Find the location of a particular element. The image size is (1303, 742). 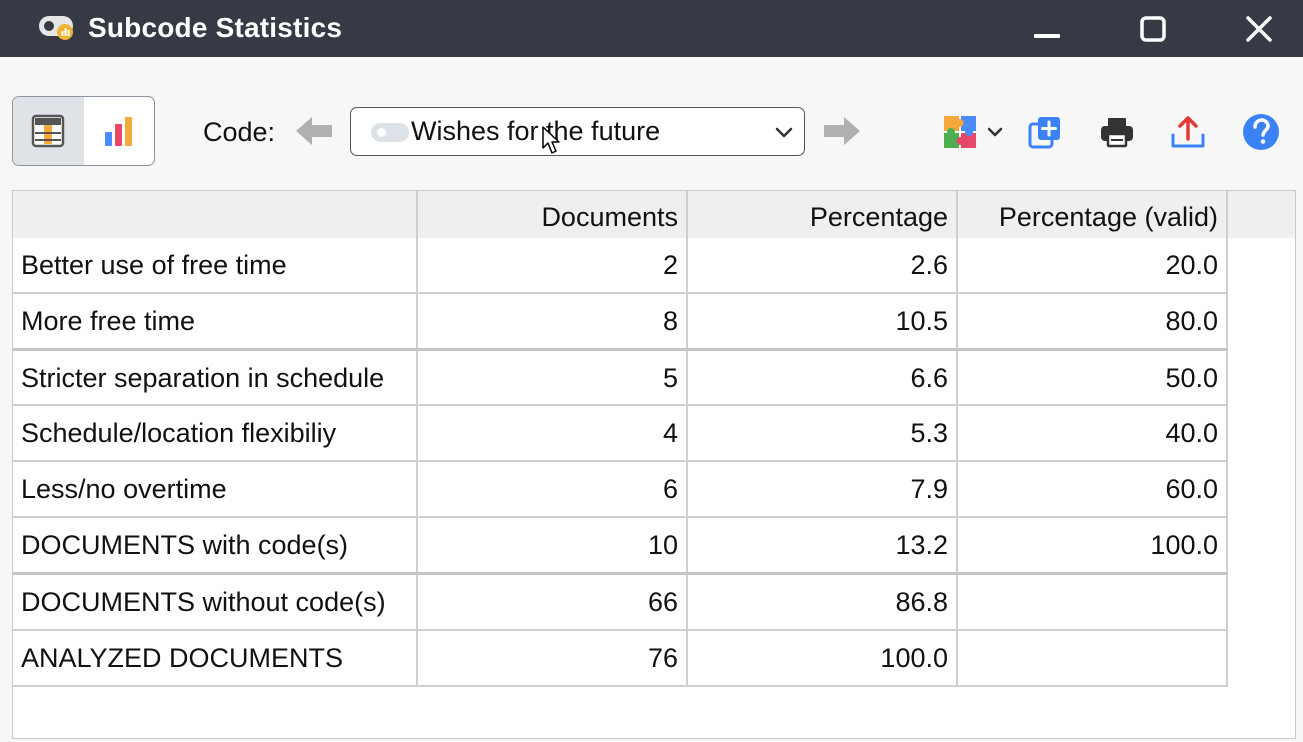

export-icon is located at coordinates (1188, 132).